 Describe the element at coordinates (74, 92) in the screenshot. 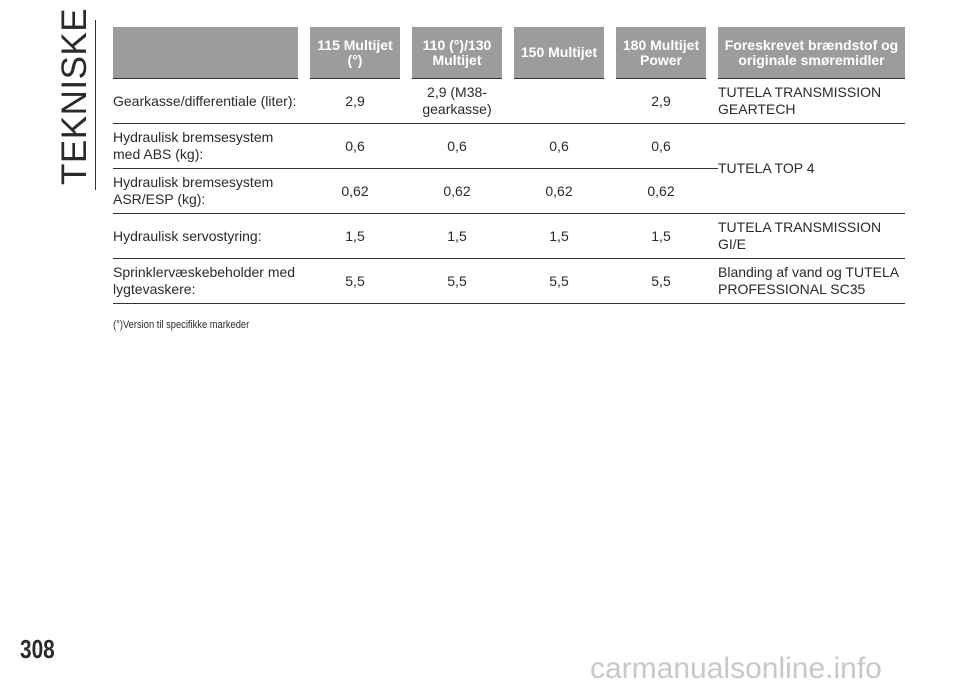

I see `side-title: TEKNISKE DATA` at that location.